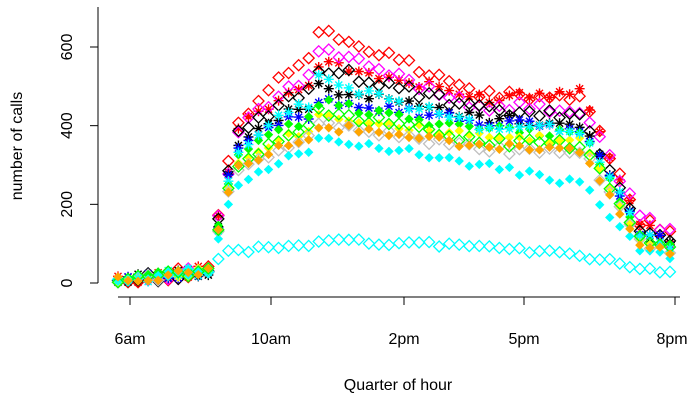  What do you see at coordinates (403, 339) in the screenshot?
I see `x-tick-label: 2pm` at bounding box center [403, 339].